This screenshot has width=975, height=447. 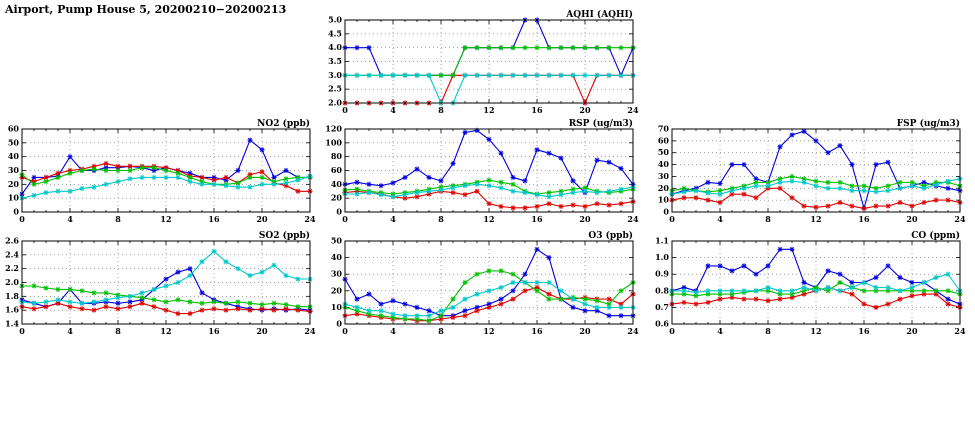 What do you see at coordinates (12, 310) in the screenshot?
I see `y-tick-label: 1.6` at bounding box center [12, 310].